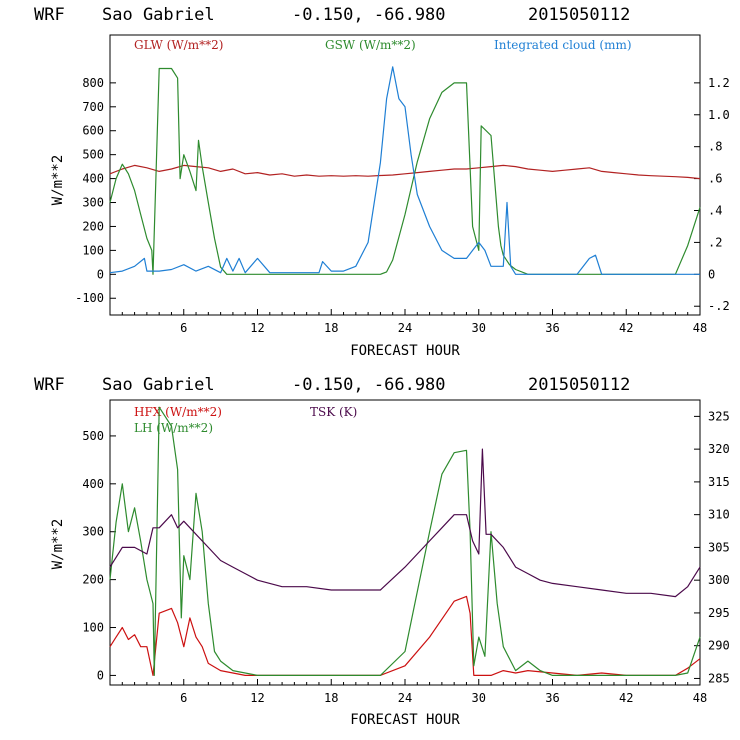 This screenshot has height=740, width=740. I want to click on series-line-glw, so click(405, 172).